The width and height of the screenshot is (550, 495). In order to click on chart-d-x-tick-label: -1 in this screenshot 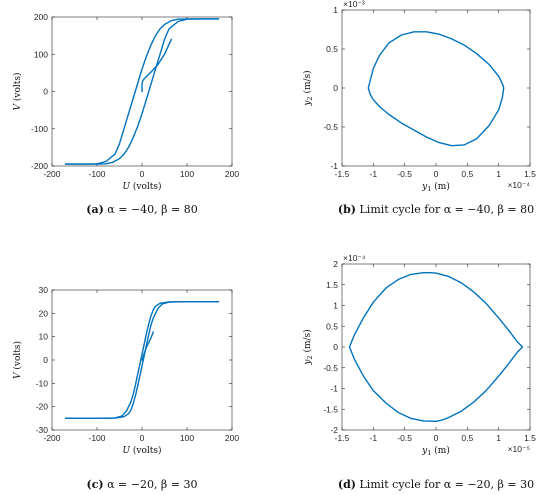, I will do `click(374, 438)`.